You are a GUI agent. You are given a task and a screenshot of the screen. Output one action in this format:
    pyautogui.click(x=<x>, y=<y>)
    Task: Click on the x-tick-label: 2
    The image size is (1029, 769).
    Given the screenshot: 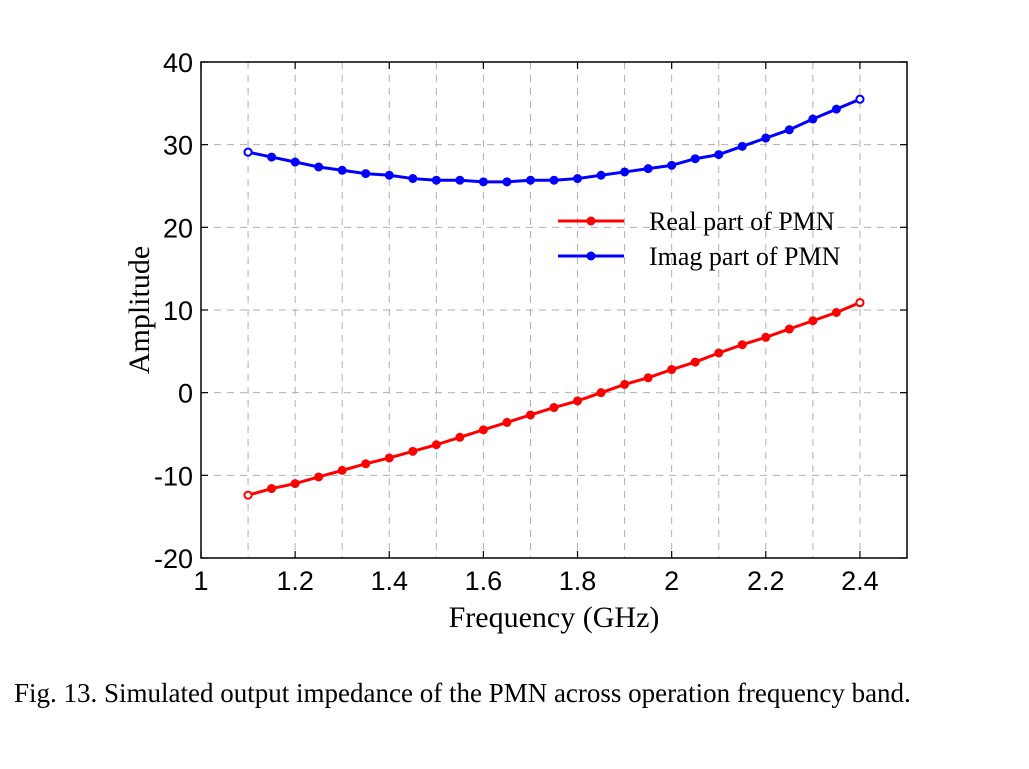 What is the action you would take?
    pyautogui.click(x=671, y=581)
    